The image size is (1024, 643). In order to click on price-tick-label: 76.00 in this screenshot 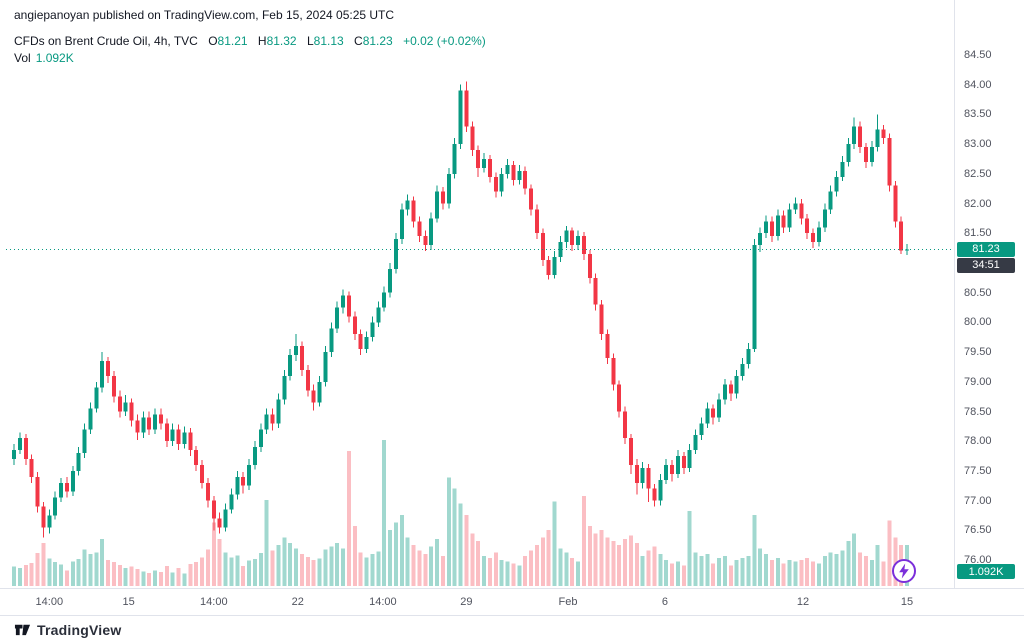, I will do `click(978, 560)`.